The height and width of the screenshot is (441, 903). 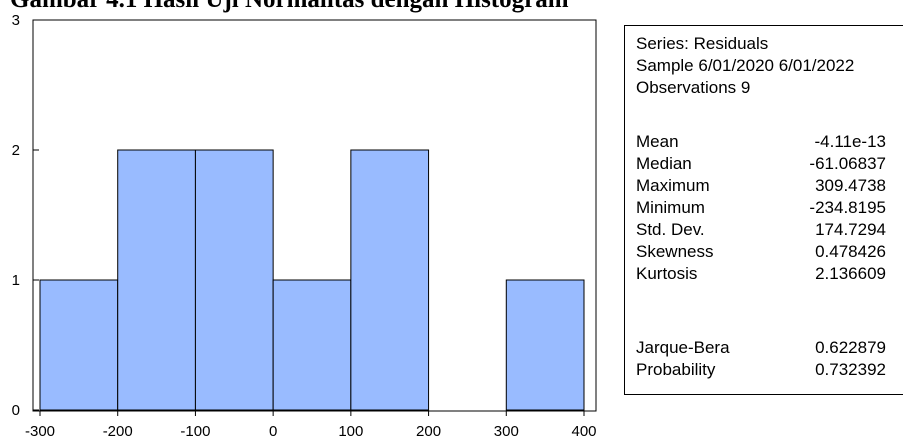 I want to click on stat-label: Jarque-Bera, so click(x=683, y=348).